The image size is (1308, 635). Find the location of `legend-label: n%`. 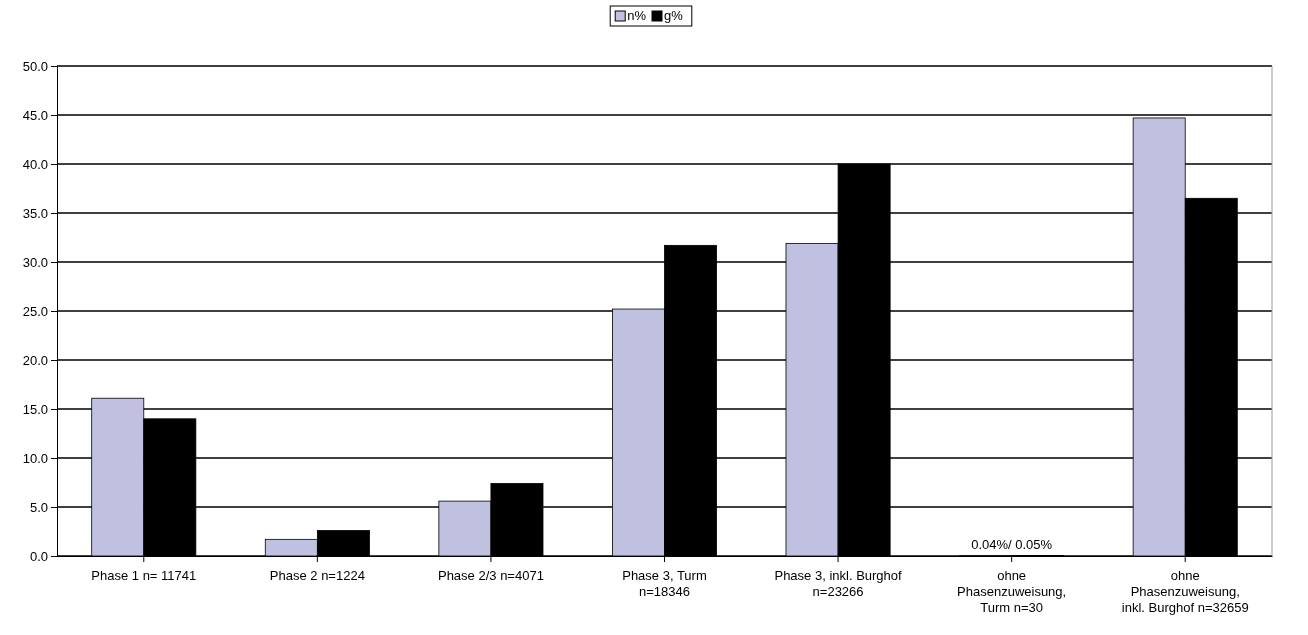

legend-label: n% is located at coordinates (637, 15).